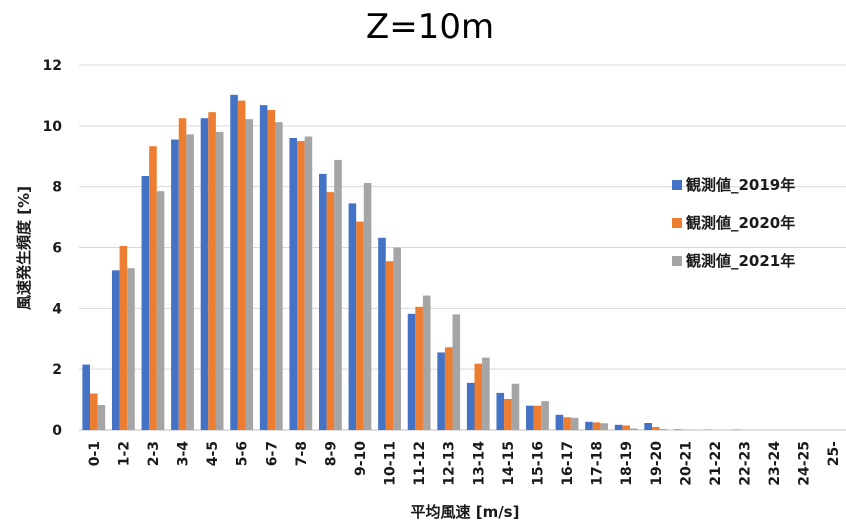  Describe the element at coordinates (184, 454) in the screenshot. I see `x-tick-label: 3-4` at that location.